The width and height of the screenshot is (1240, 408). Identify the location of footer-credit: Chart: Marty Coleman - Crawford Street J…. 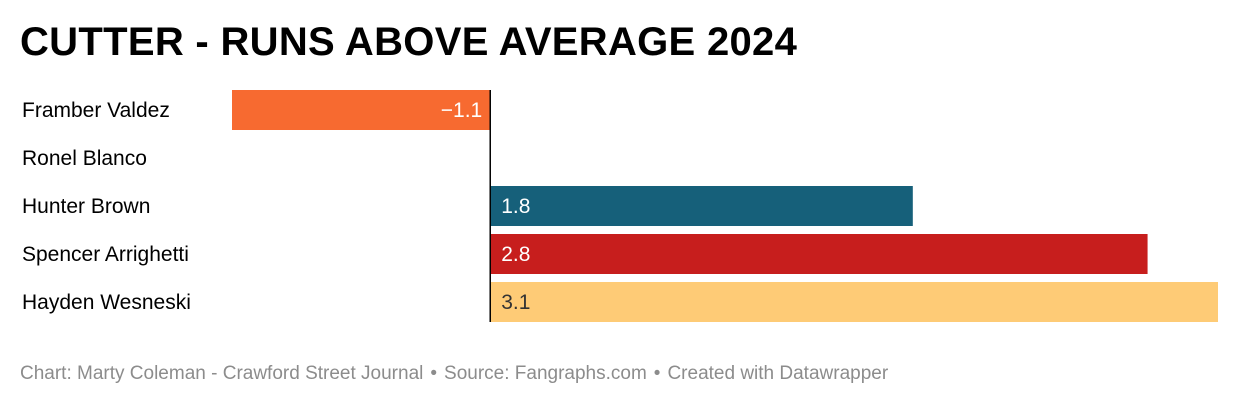
(222, 373).